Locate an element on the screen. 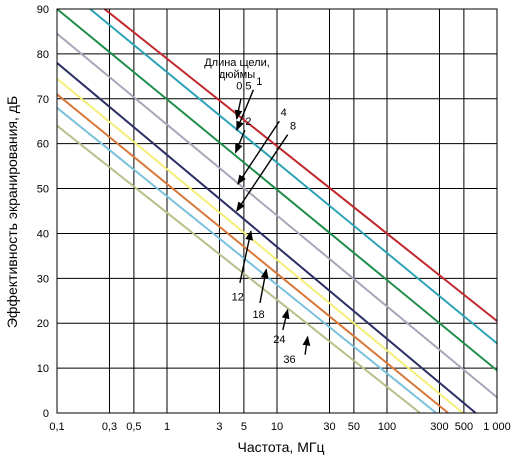  series-label: 12 is located at coordinates (238, 297).